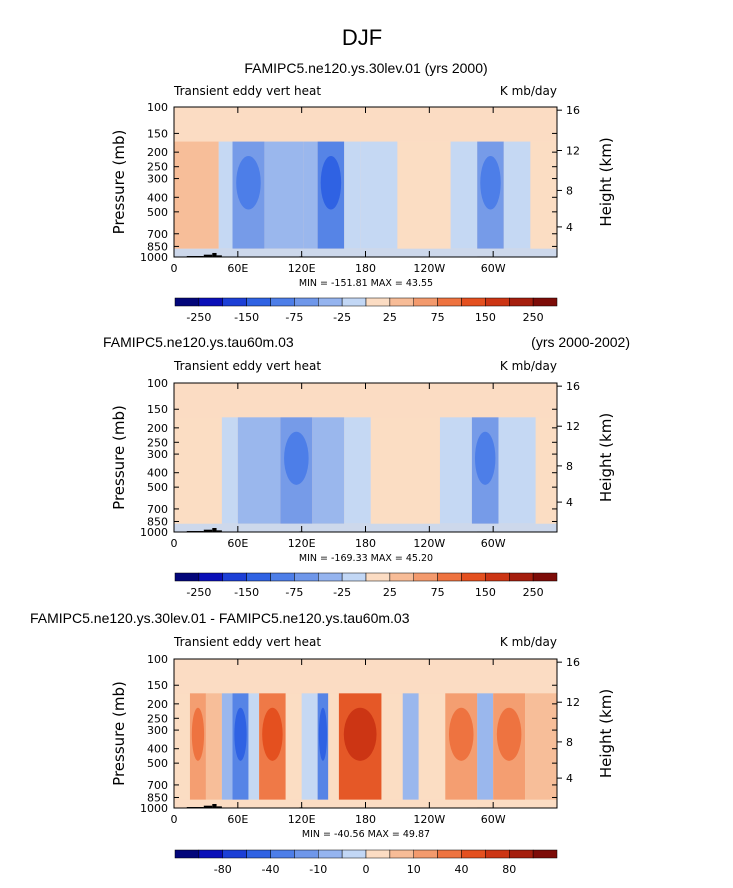  What do you see at coordinates (154, 808) in the screenshot?
I see `y-tick-label: 1000` at bounding box center [154, 808].